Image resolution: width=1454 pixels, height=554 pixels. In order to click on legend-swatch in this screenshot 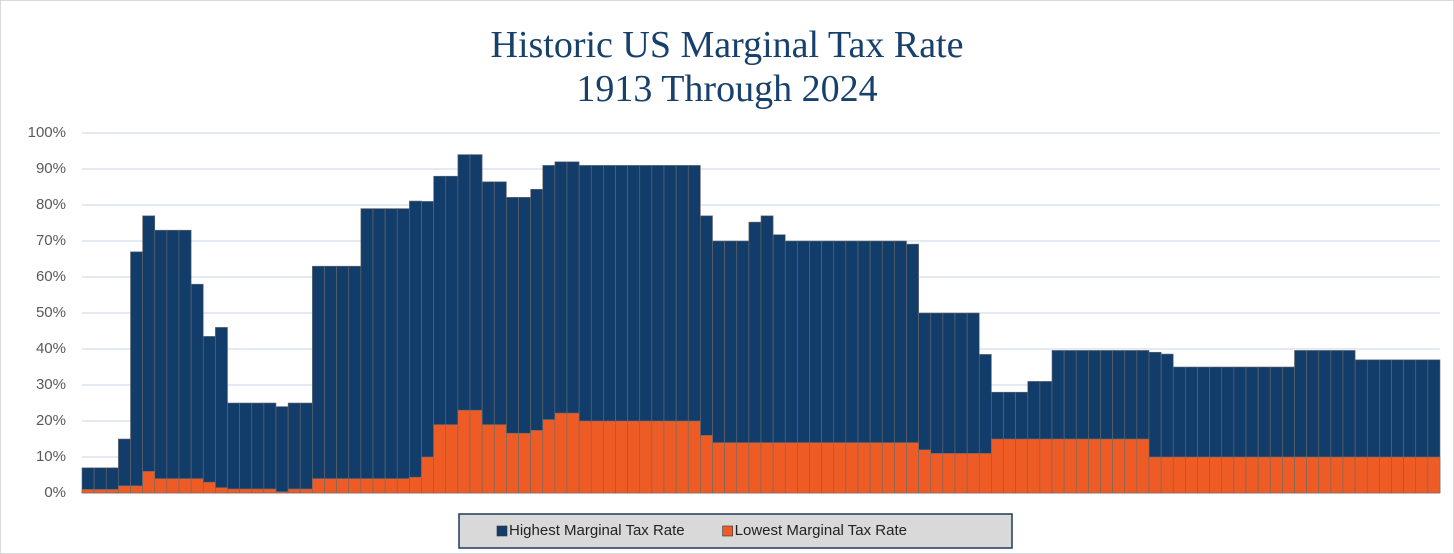, I will do `click(502, 531)`.